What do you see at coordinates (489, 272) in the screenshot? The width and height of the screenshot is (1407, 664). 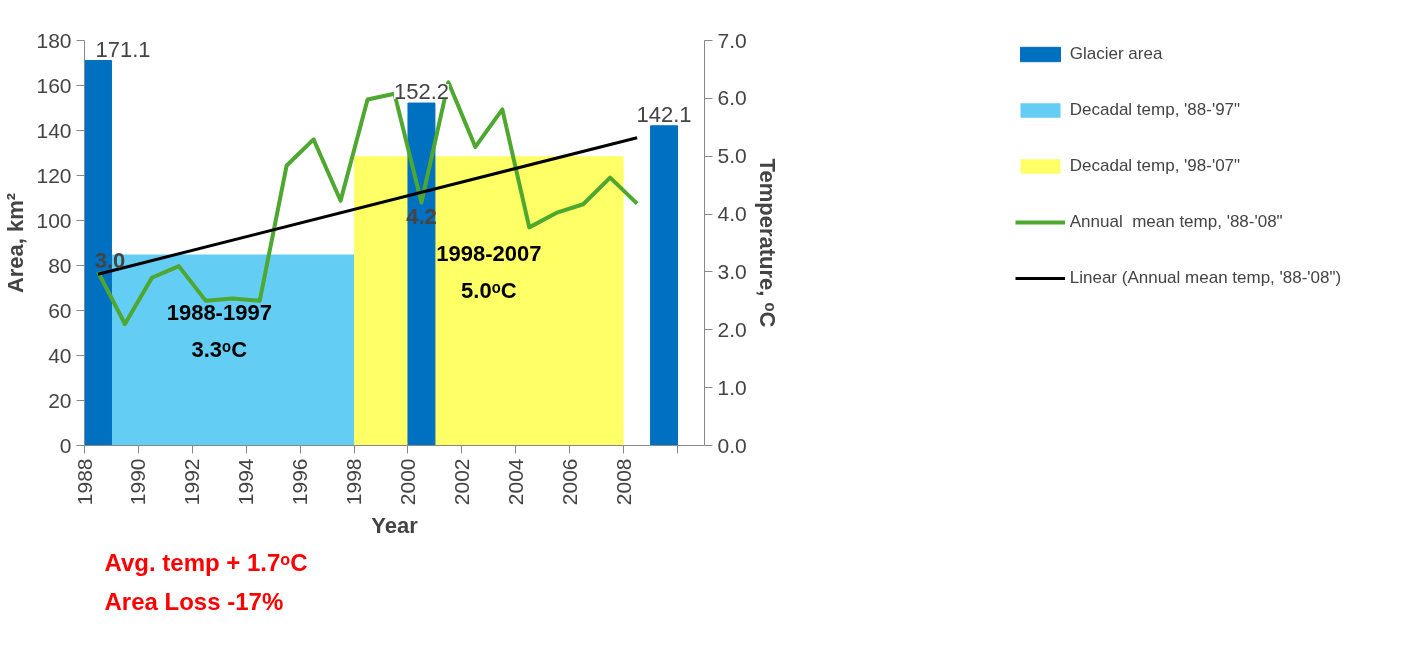 I see `annotation: 1998-2007 5.0ᵒC` at bounding box center [489, 272].